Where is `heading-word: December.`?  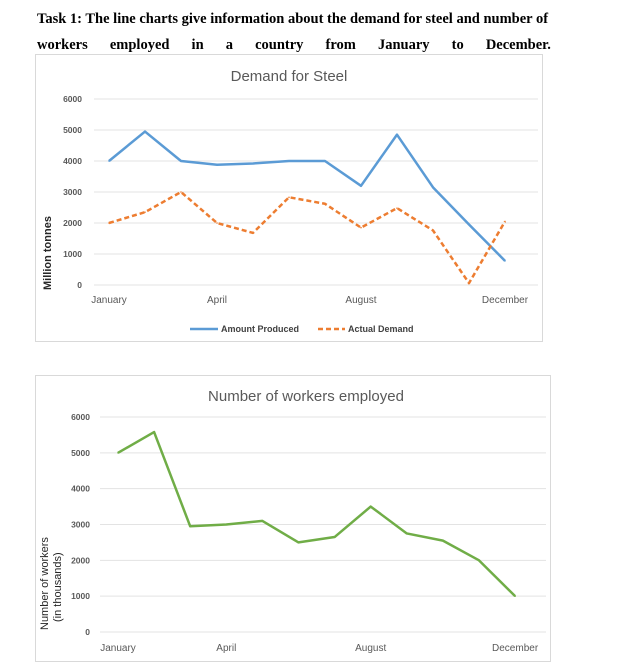
heading-word: December. is located at coordinates (518, 45).